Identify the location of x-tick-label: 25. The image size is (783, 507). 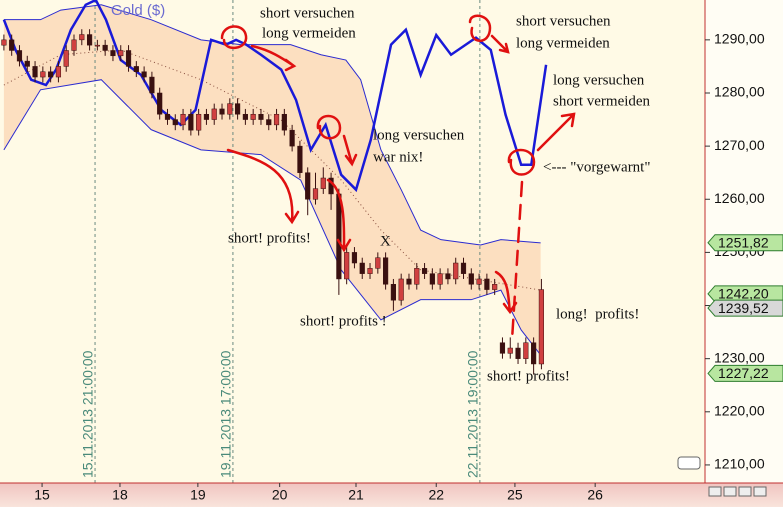
(515, 495).